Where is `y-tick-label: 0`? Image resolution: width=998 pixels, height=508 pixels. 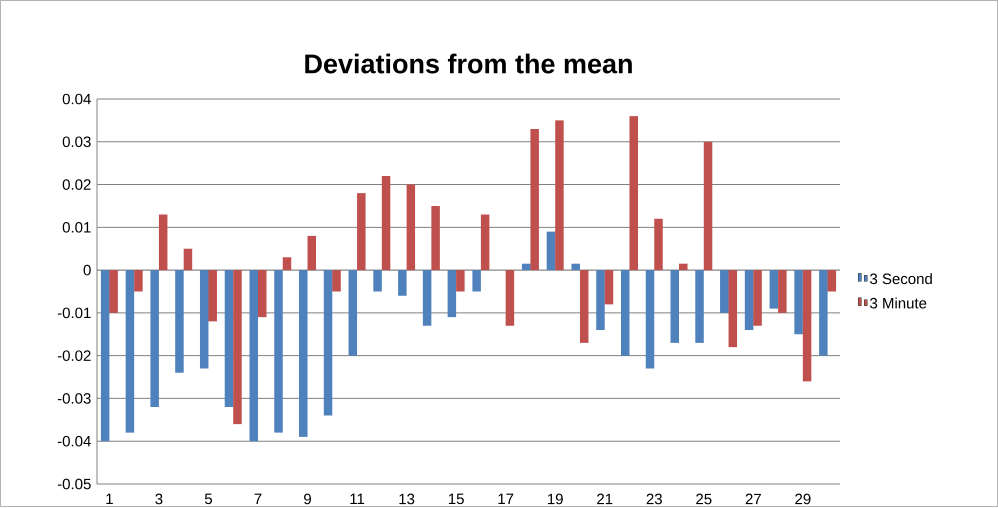 y-tick-label: 0 is located at coordinates (87, 270).